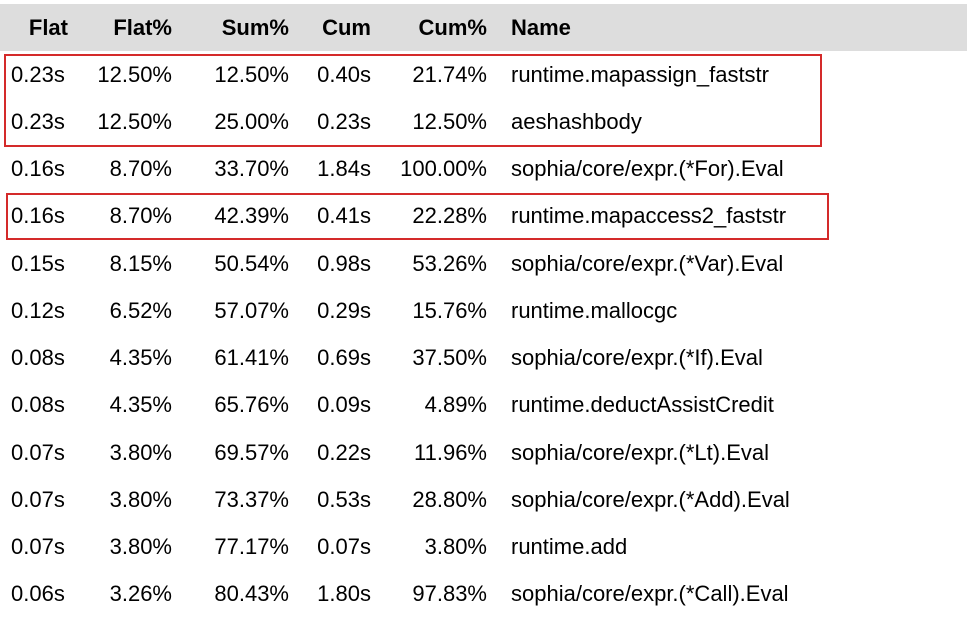 The image size is (967, 620). Describe the element at coordinates (38, 263) in the screenshot. I see `cell-flat: 0.15s` at that location.